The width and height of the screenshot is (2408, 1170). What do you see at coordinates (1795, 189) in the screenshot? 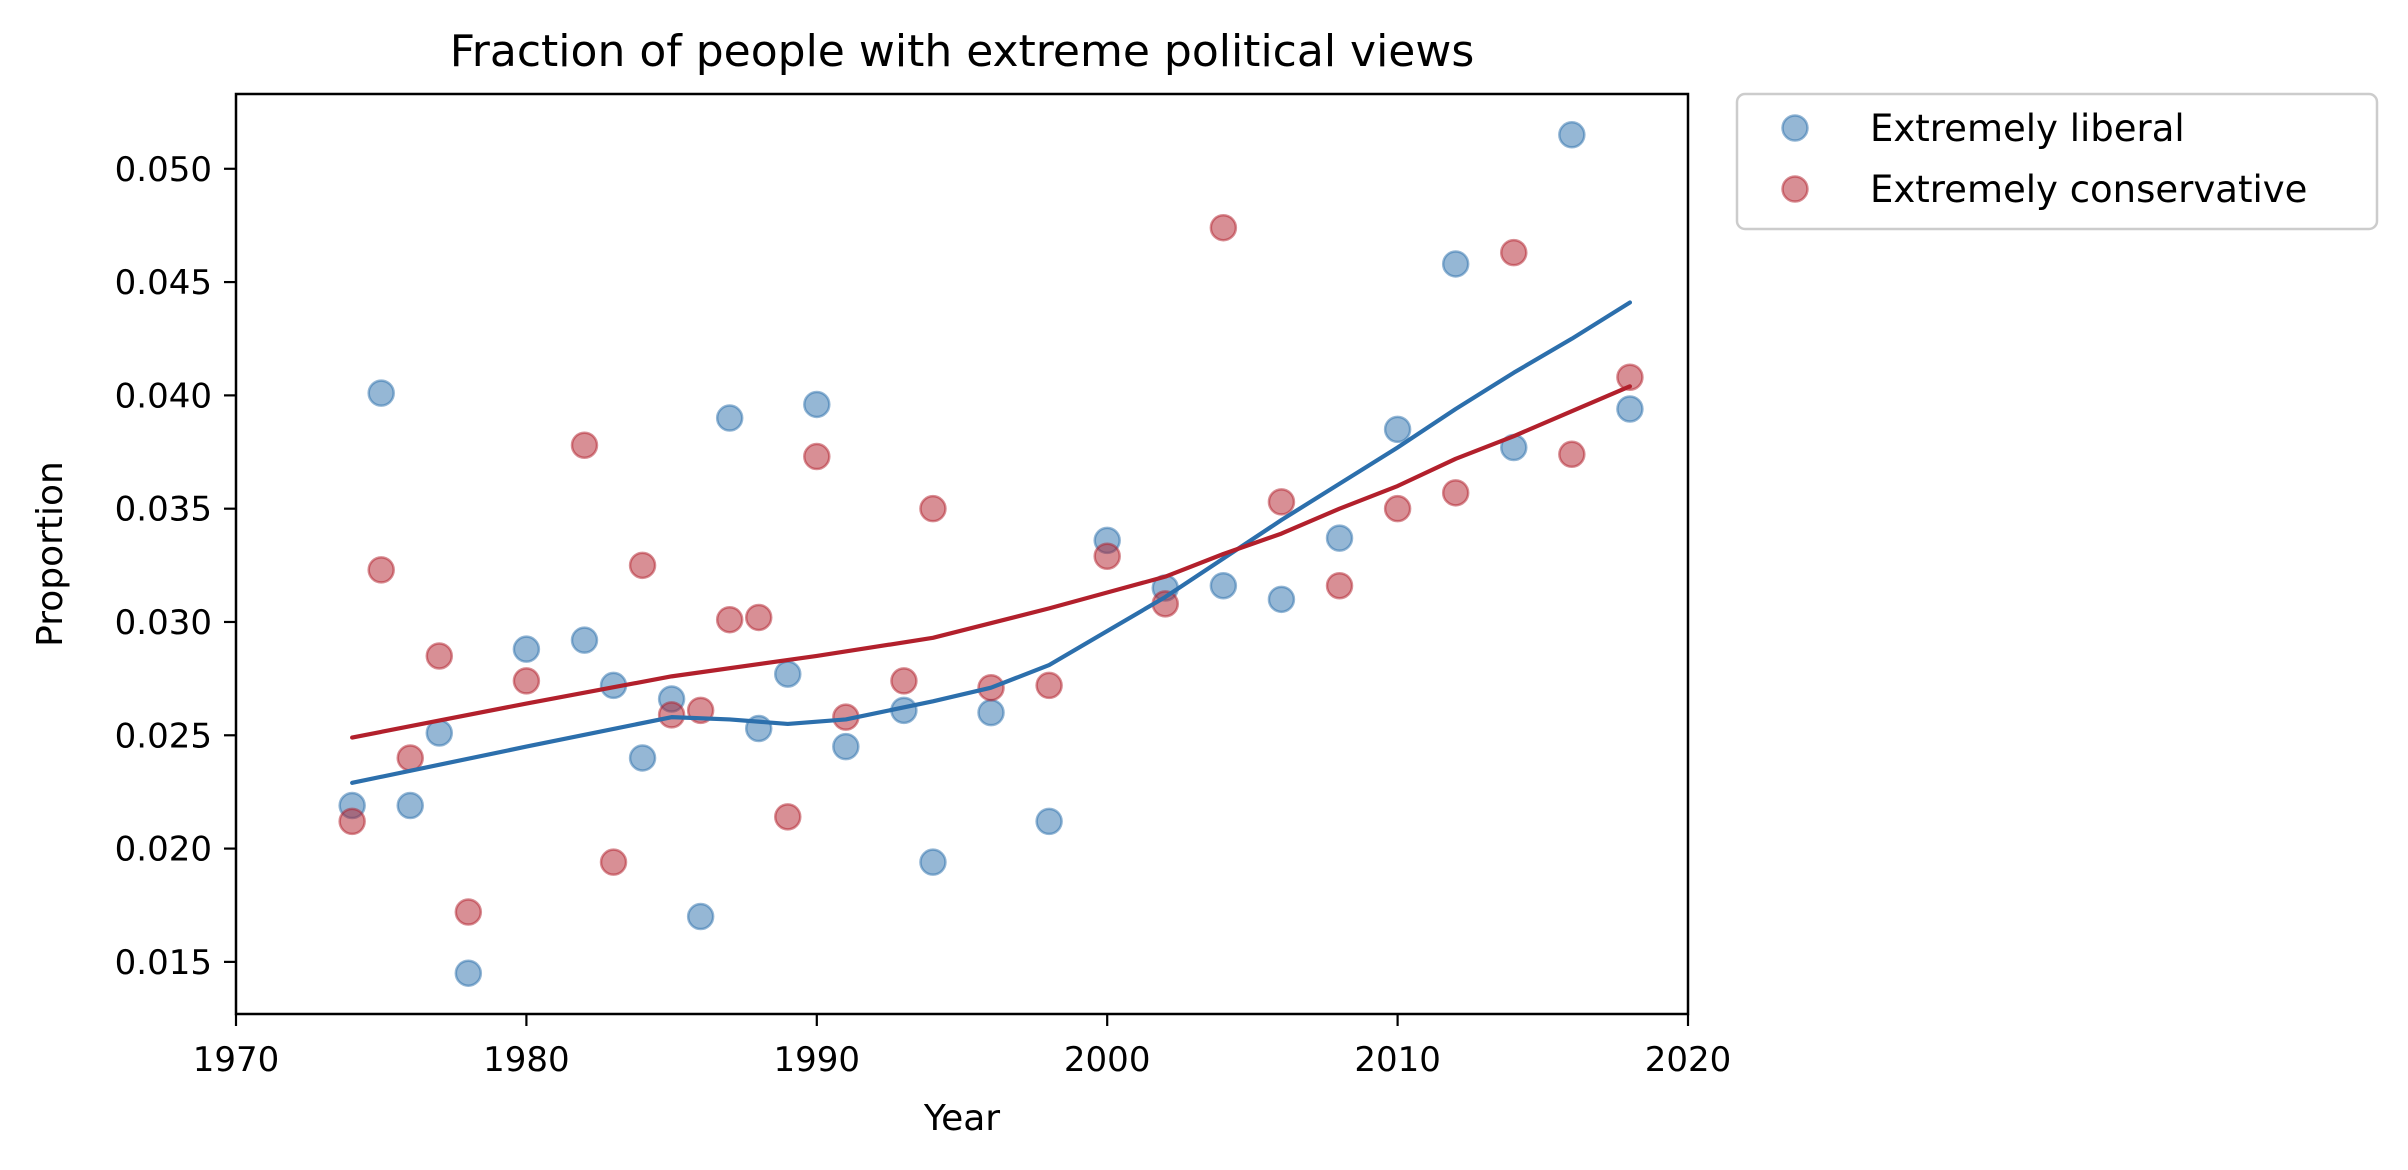
I see `legend-marker-extremely-conservative` at bounding box center [1795, 189].